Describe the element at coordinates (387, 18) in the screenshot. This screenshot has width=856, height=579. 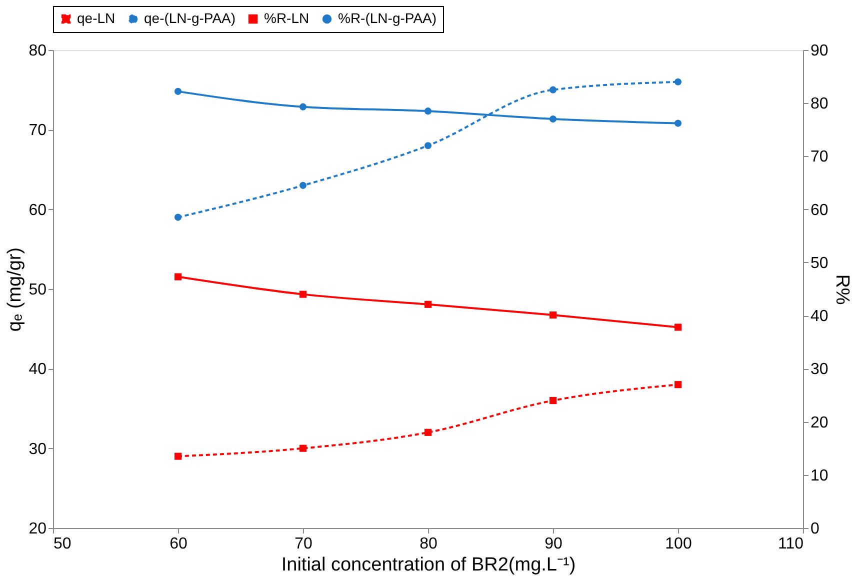
I see `legend-label: %R-(LN-g-PAA)` at that location.